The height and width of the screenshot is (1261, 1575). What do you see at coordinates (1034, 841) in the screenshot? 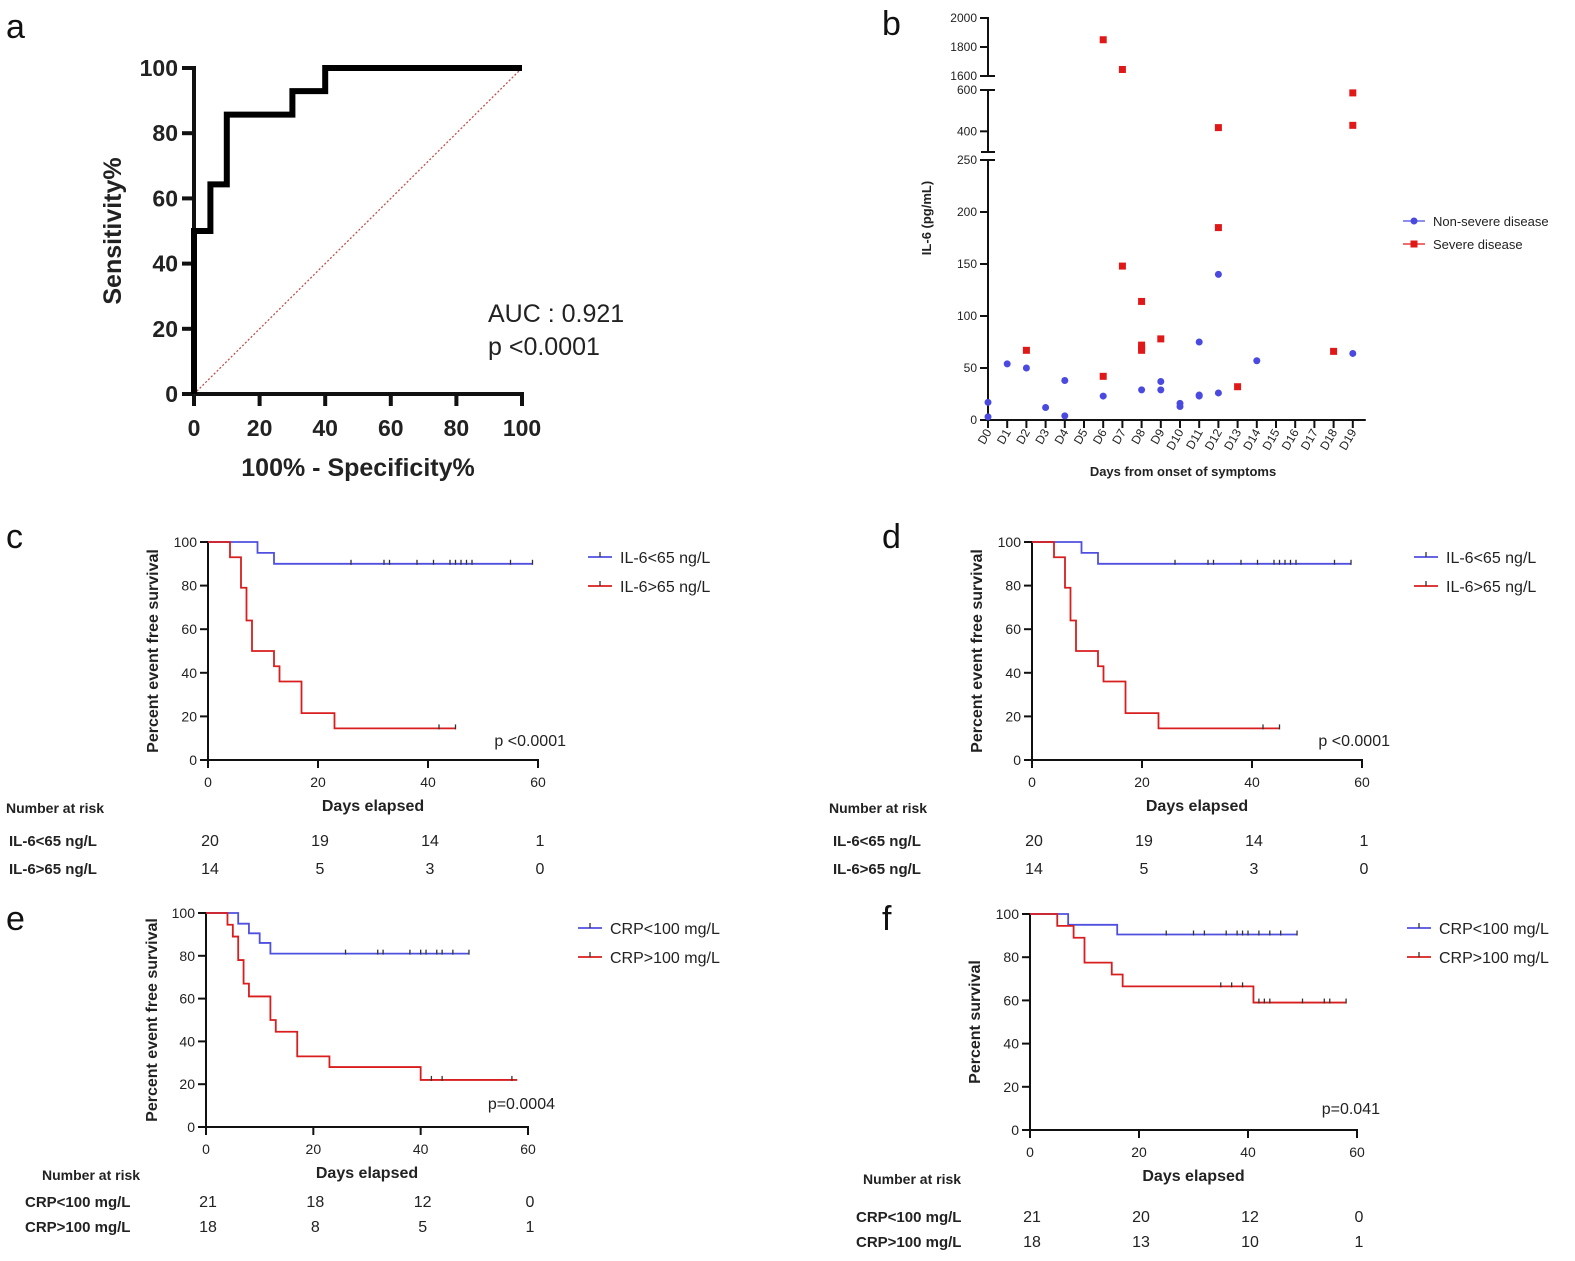
I see `risk-table-value: 20` at bounding box center [1034, 841].